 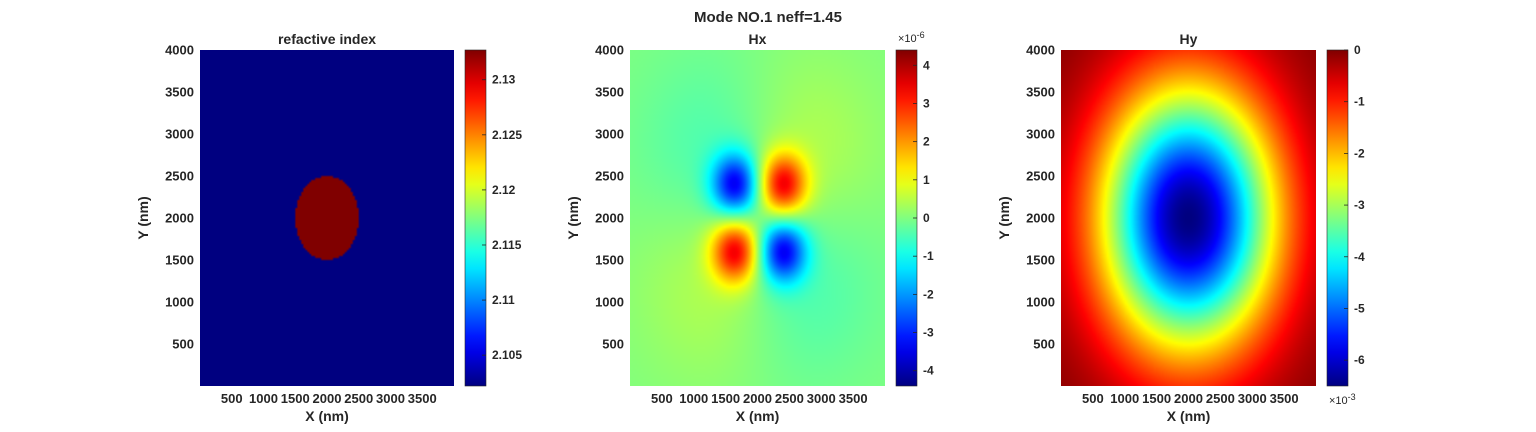 I want to click on panel-title: Hy, so click(x=1189, y=39).